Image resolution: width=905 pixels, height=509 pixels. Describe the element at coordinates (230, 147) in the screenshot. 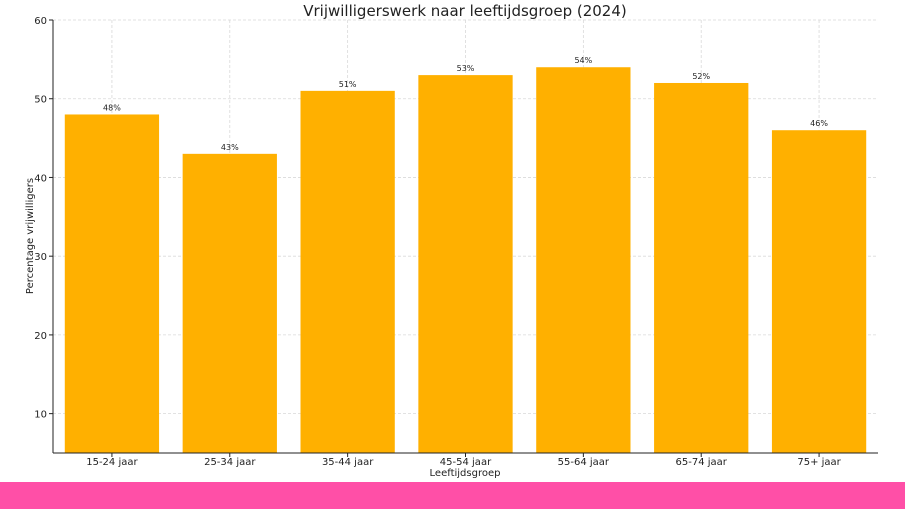

I see `data-label: 43%` at that location.